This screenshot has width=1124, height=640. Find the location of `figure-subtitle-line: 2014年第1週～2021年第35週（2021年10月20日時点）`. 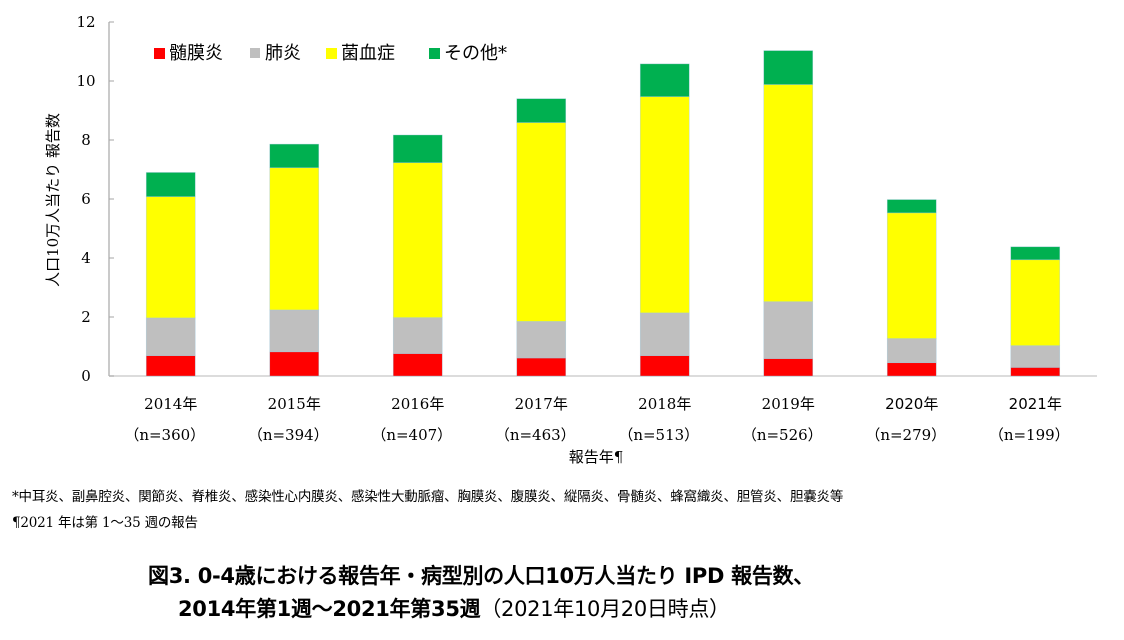

figure-subtitle-line: 2014年第1週～2021年第35週（2021年10月20日時点） is located at coordinates (454, 608).